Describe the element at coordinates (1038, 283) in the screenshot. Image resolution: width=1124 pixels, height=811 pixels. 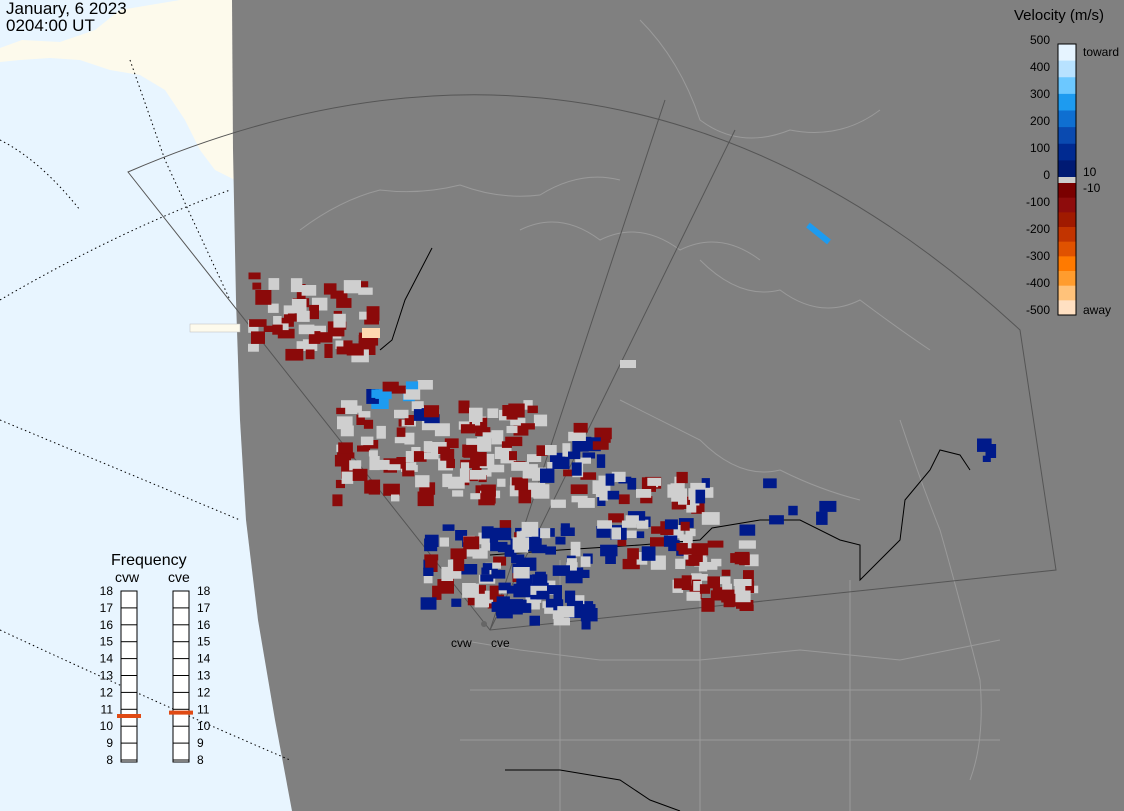
I see `legend-tick-label: -400` at that location.